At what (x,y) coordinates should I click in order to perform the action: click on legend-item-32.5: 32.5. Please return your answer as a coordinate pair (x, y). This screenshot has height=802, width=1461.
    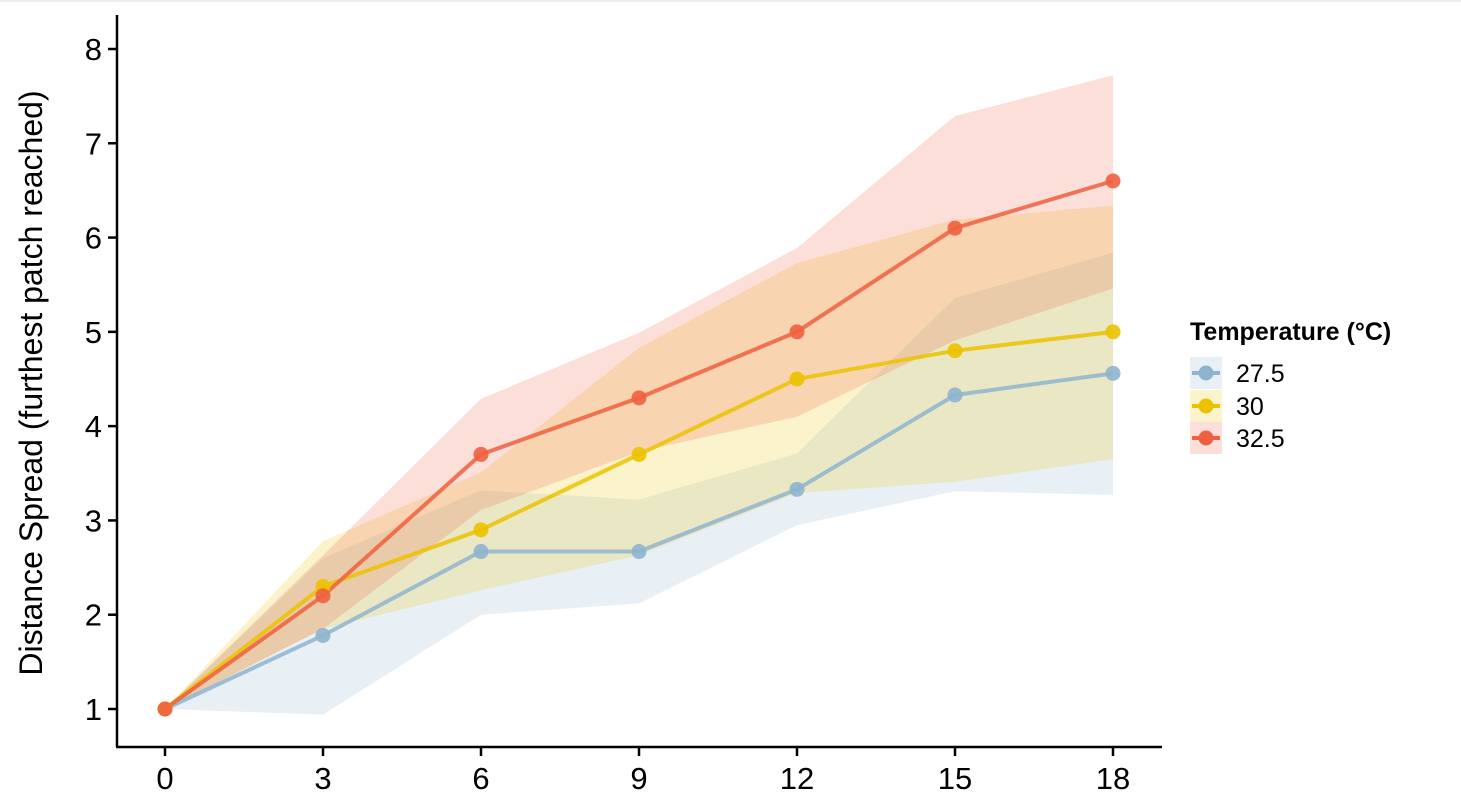
    Looking at the image, I should click on (1237, 438).